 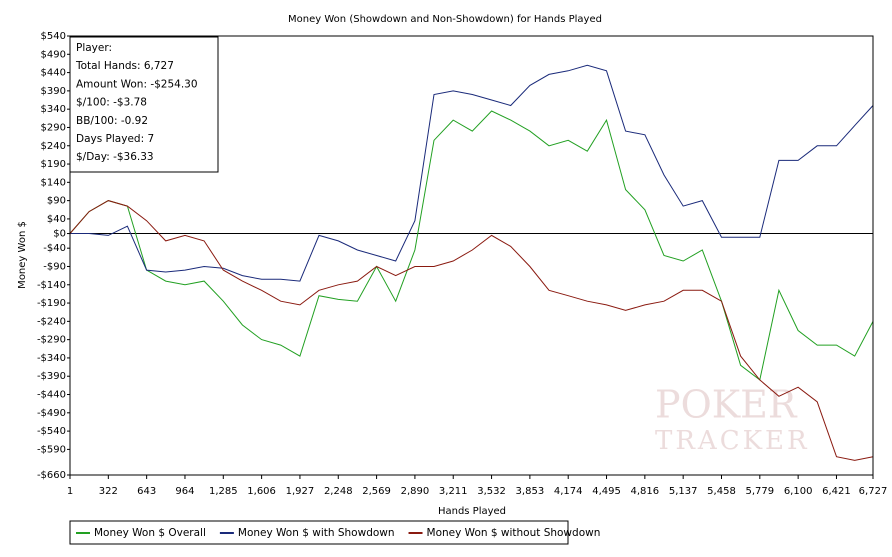 What do you see at coordinates (56, 201) in the screenshot?
I see `y-tick-label: $90` at bounding box center [56, 201].